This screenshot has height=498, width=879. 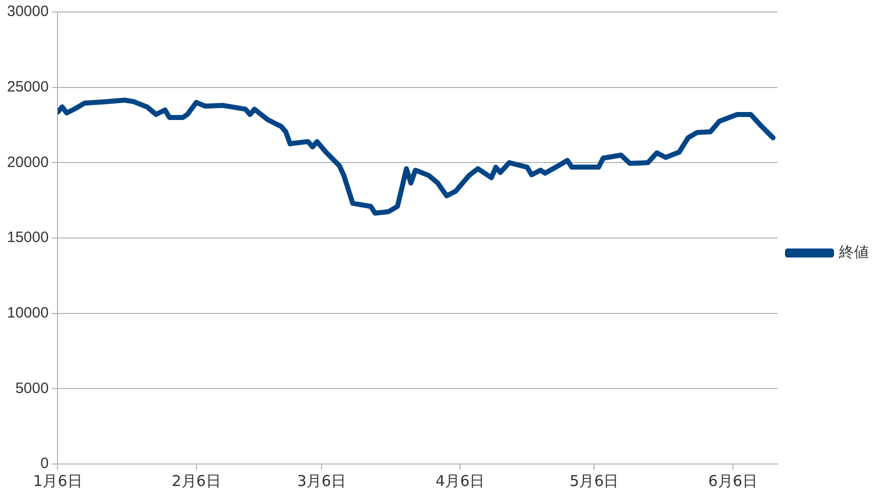 What do you see at coordinates (321, 481) in the screenshot?
I see `x-tick-label: 3月6日` at bounding box center [321, 481].